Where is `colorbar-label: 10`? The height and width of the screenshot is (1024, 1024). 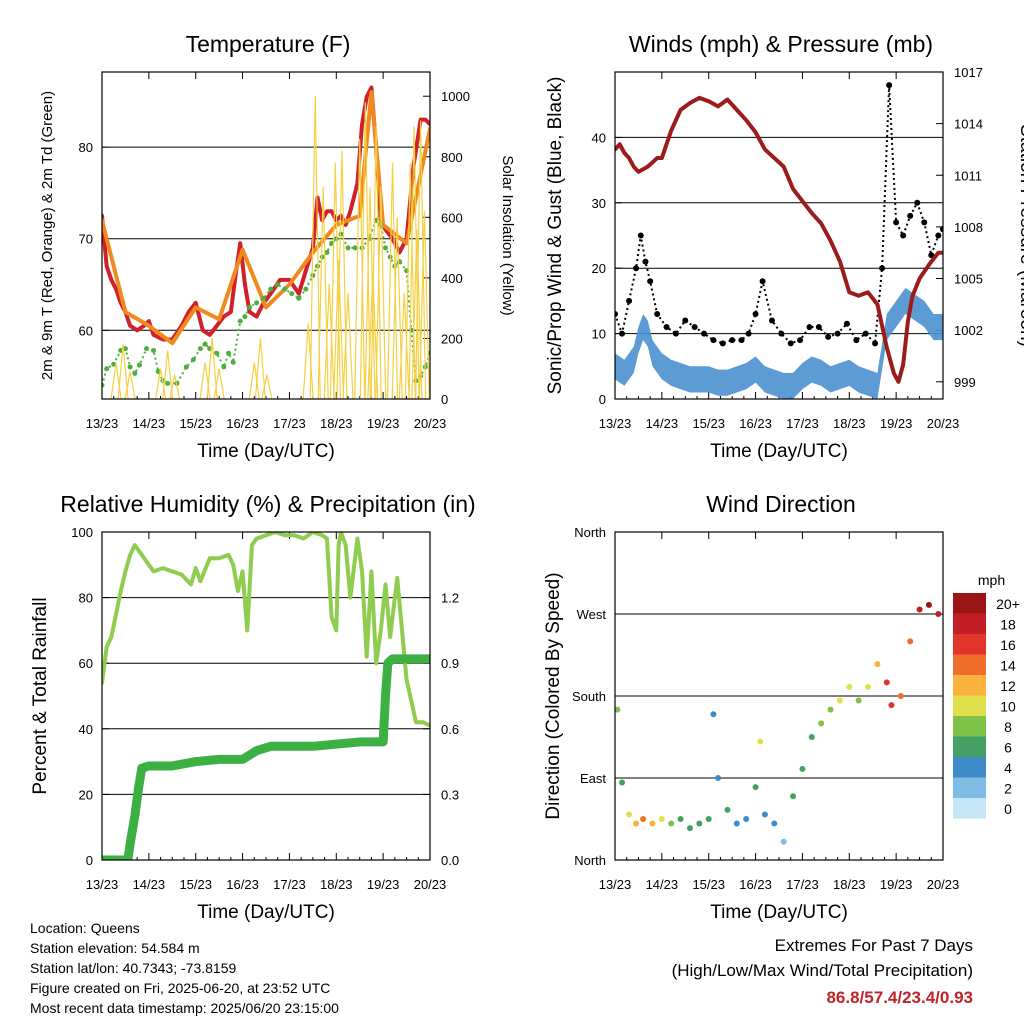 colorbar-label: 10 is located at coordinates (1008, 707).